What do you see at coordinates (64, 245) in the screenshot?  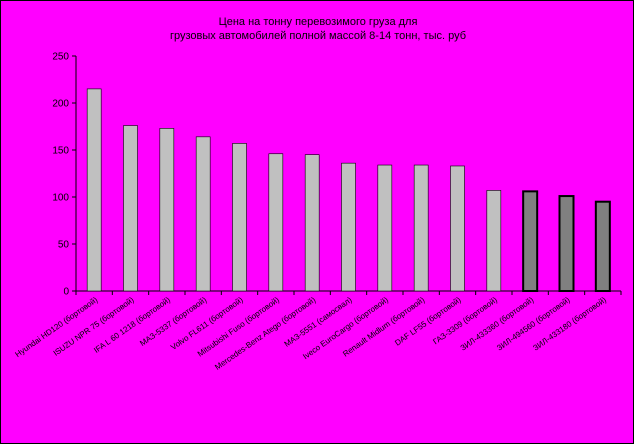 I see `y-tick-label: 50` at bounding box center [64, 245].